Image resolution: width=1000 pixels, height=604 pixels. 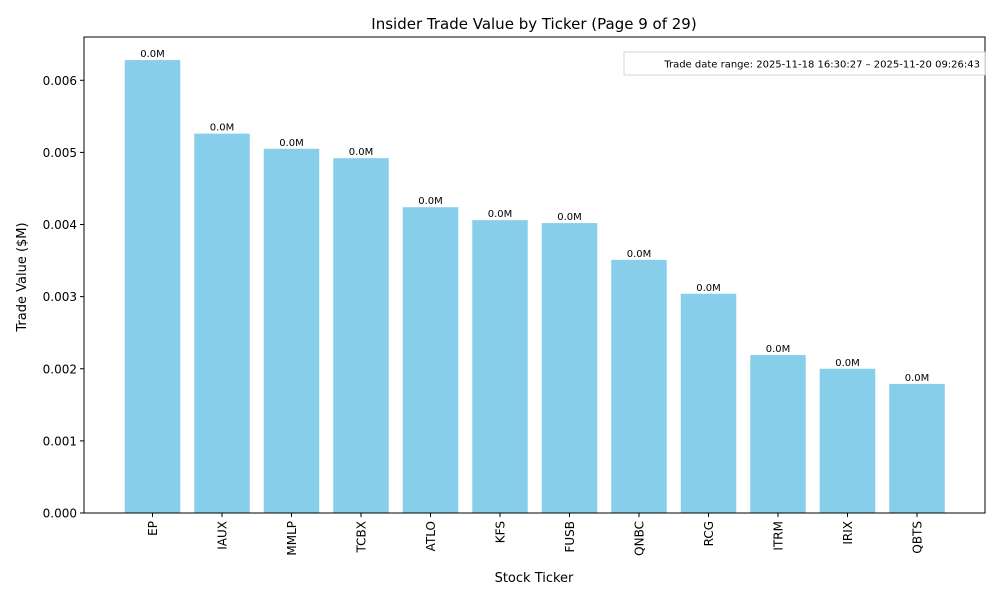 I want to click on x-axis-label: Stock Ticker, so click(x=534, y=578).